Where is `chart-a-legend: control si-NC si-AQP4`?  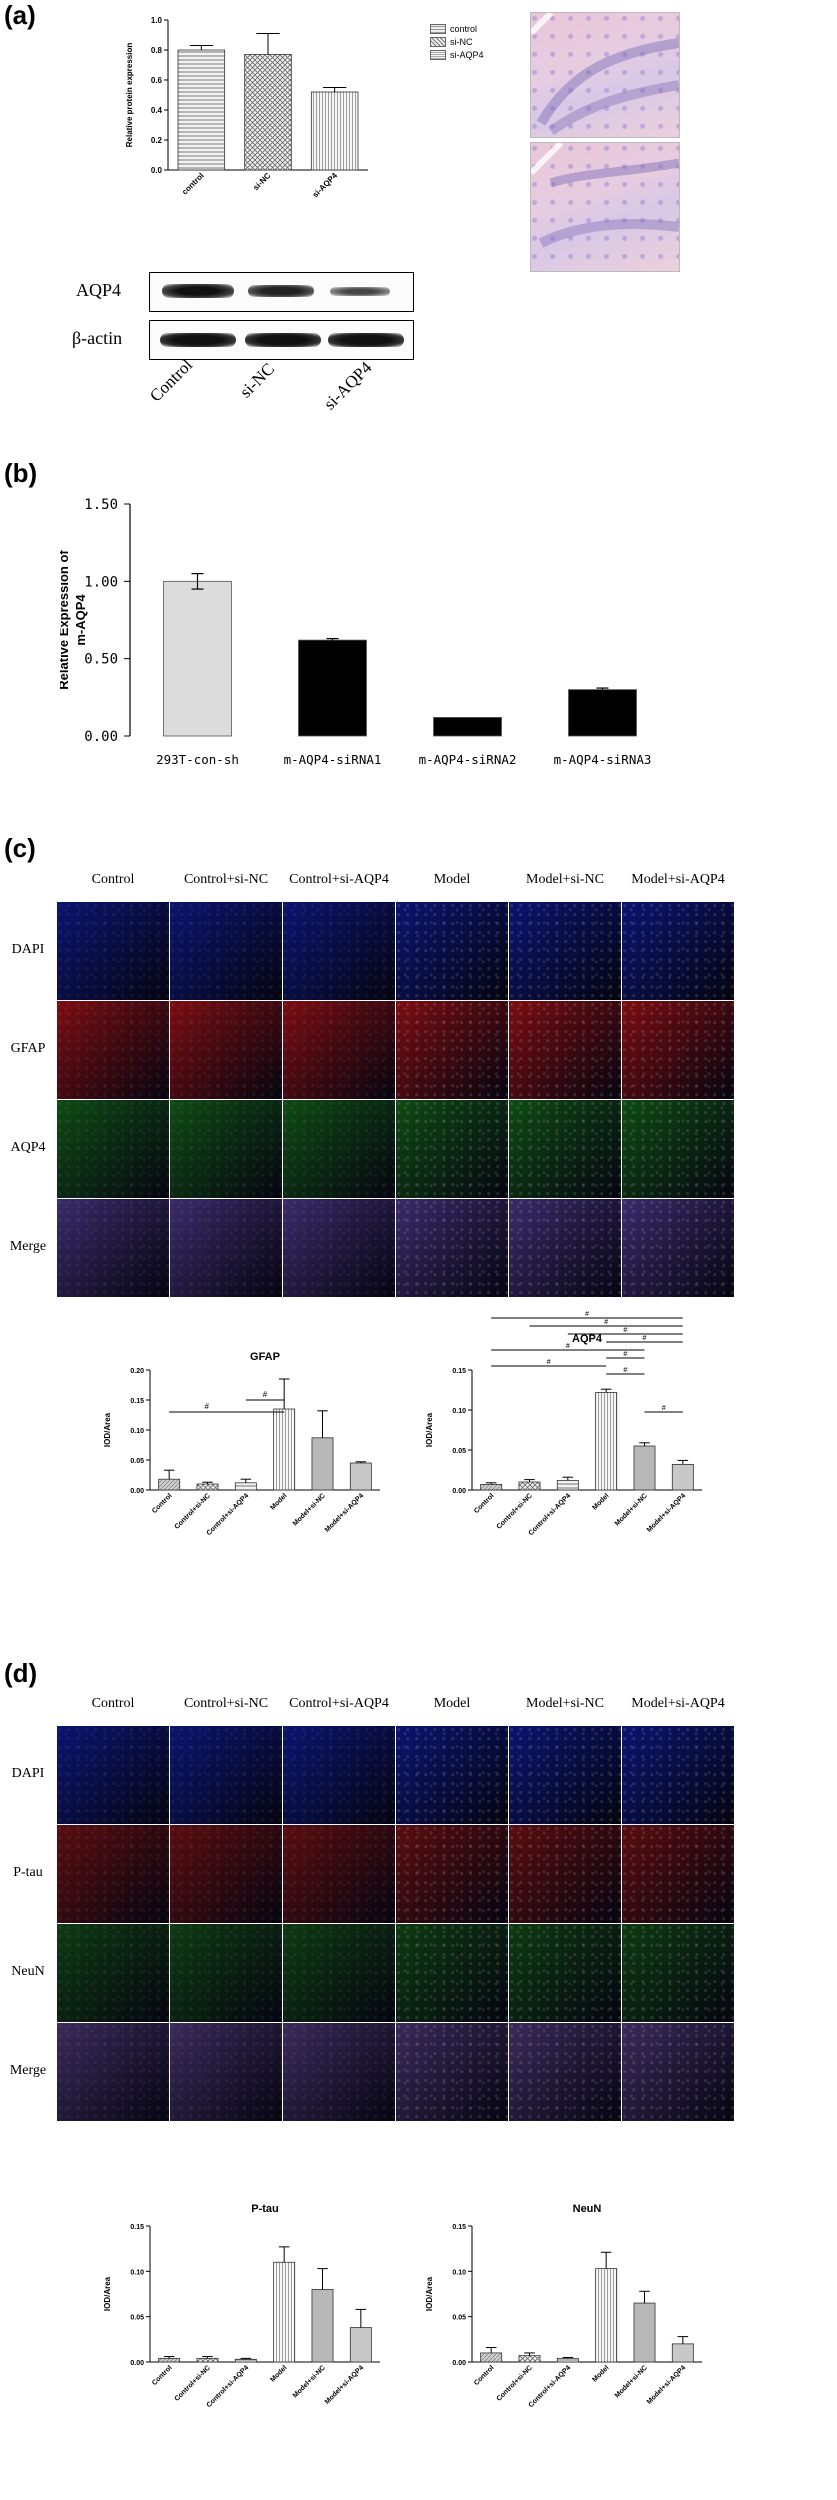 chart-a-legend: control si-NC si-AQP4 is located at coordinates (470, 42).